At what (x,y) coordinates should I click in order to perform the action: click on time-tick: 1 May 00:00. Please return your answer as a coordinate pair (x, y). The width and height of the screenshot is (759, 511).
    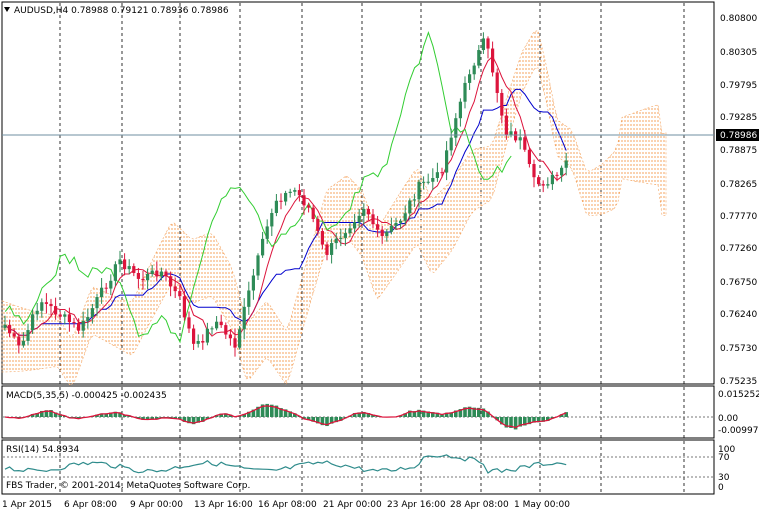
    Looking at the image, I should click on (542, 505).